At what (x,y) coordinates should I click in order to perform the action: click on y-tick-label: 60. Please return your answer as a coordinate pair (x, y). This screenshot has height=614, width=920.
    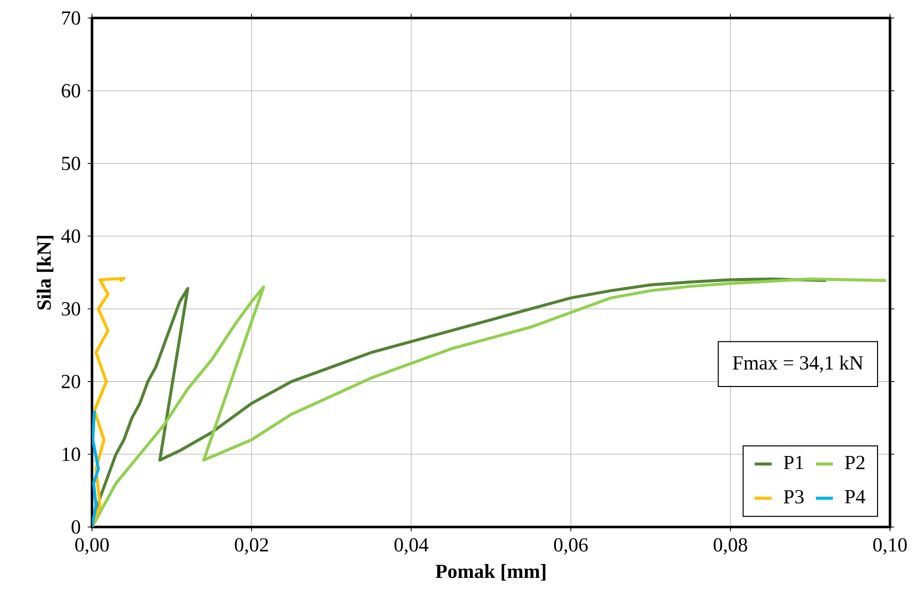
    Looking at the image, I should click on (71, 91).